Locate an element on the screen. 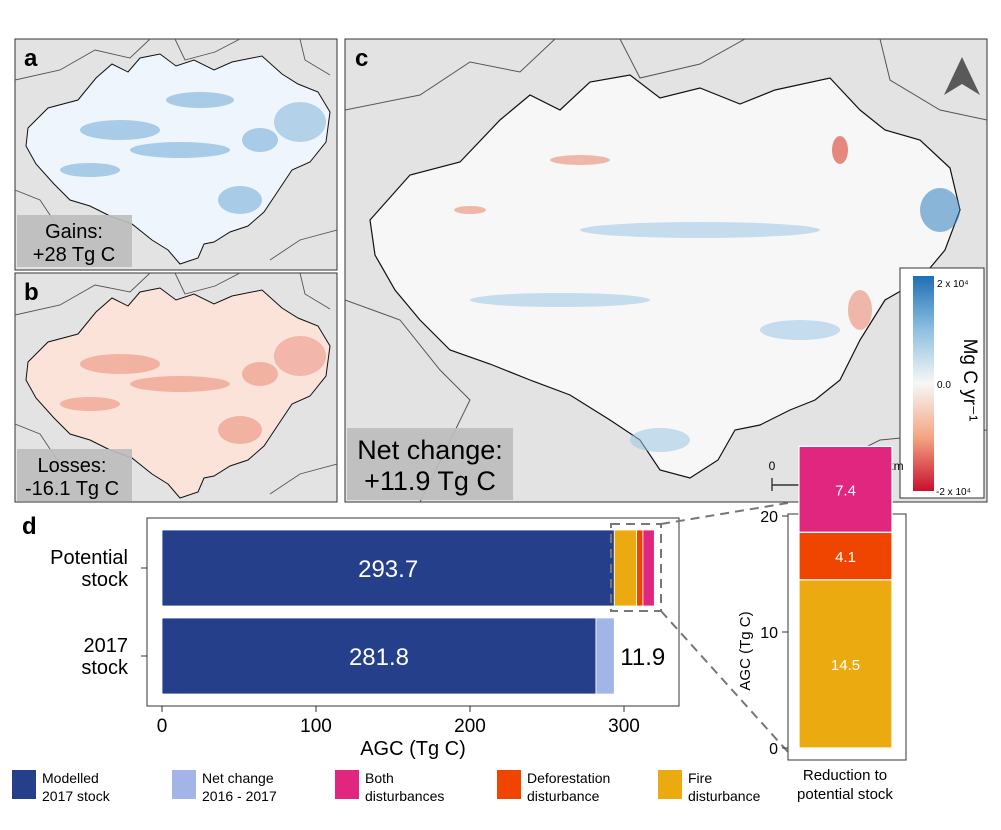 This screenshot has height=830, width=1001. scale-tick-0: 0 is located at coordinates (772, 466).